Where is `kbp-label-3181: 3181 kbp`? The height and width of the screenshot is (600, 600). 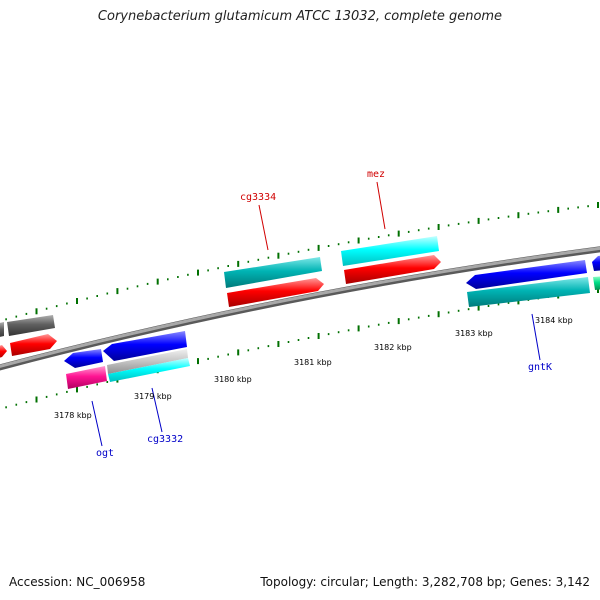 kbp-label-3181: 3181 kbp is located at coordinates (313, 362).